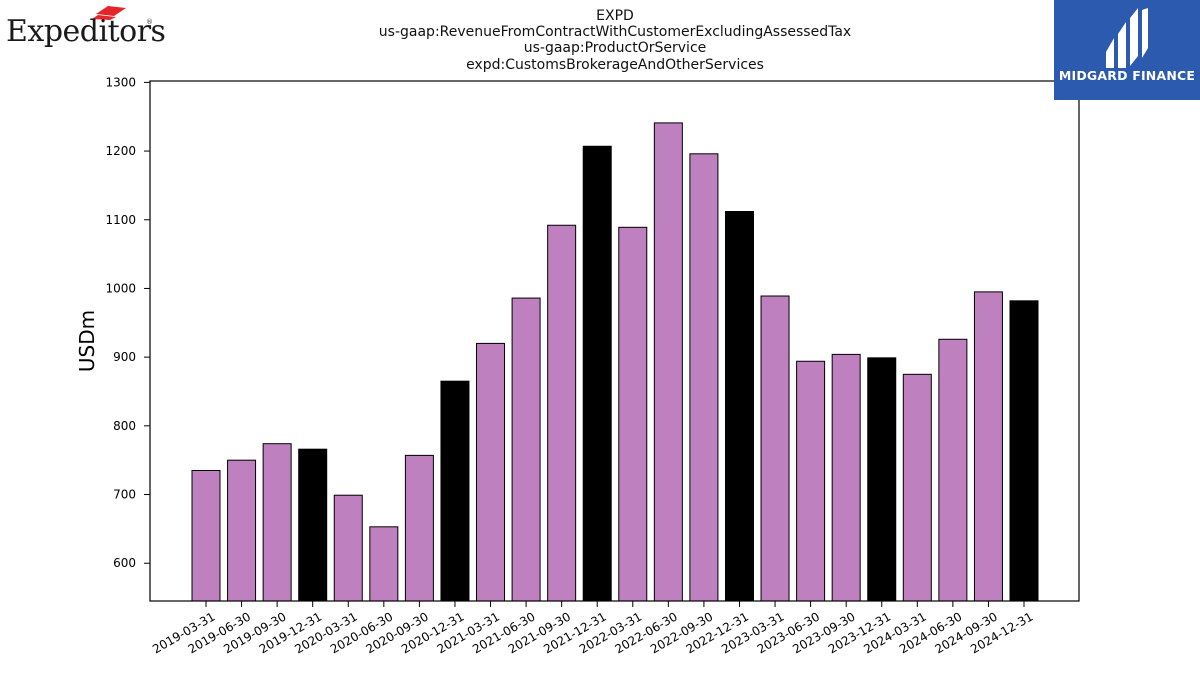 This screenshot has height=675, width=1200. Describe the element at coordinates (120, 151) in the screenshot. I see `y-tick-label: 1200` at that location.